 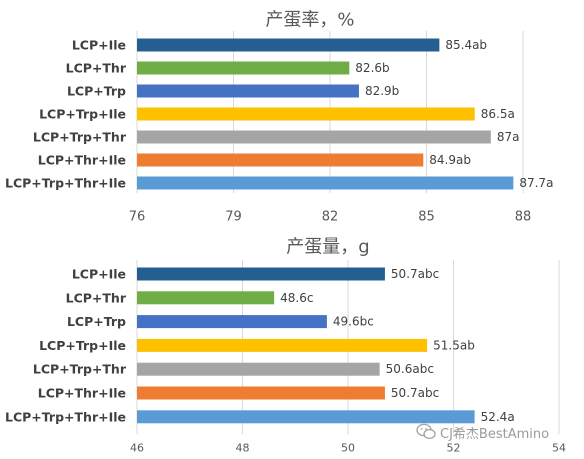 I want to click on watermark: CJ希杰BestAmino, so click(x=482, y=432).